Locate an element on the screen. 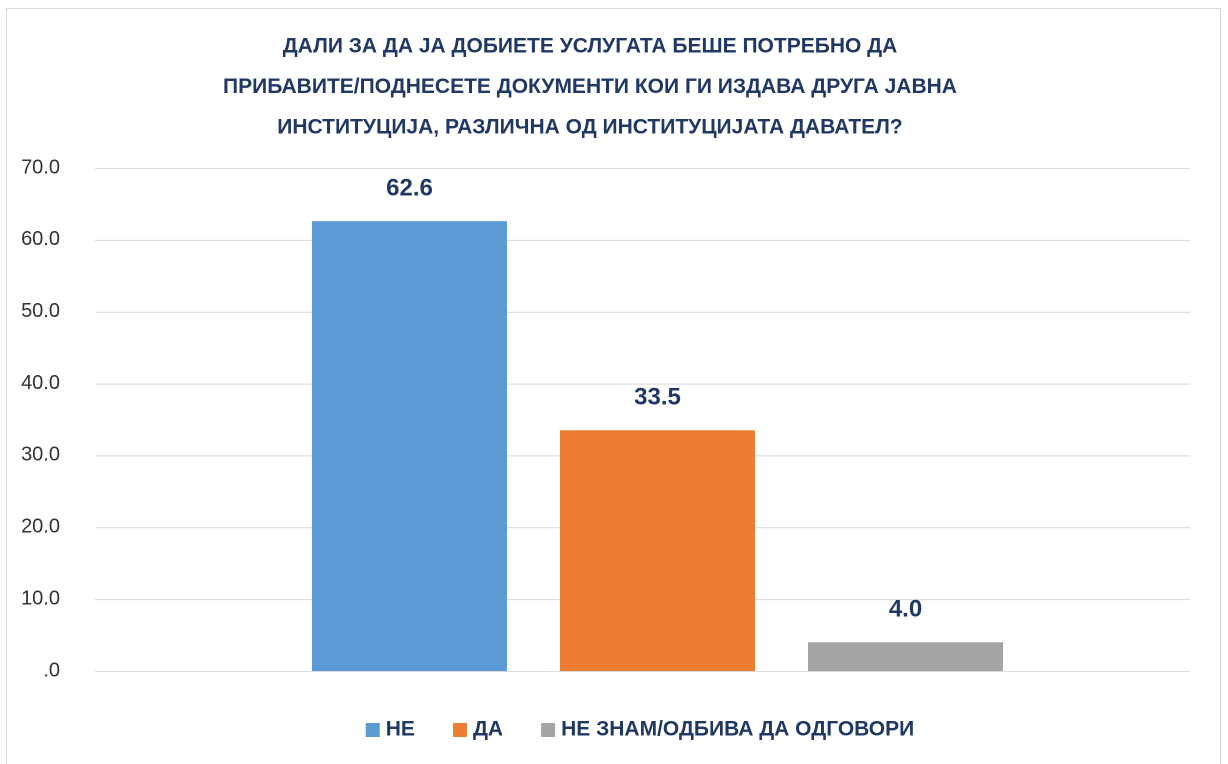 This screenshot has width=1228, height=764. data-label: 33.5 is located at coordinates (657, 397).